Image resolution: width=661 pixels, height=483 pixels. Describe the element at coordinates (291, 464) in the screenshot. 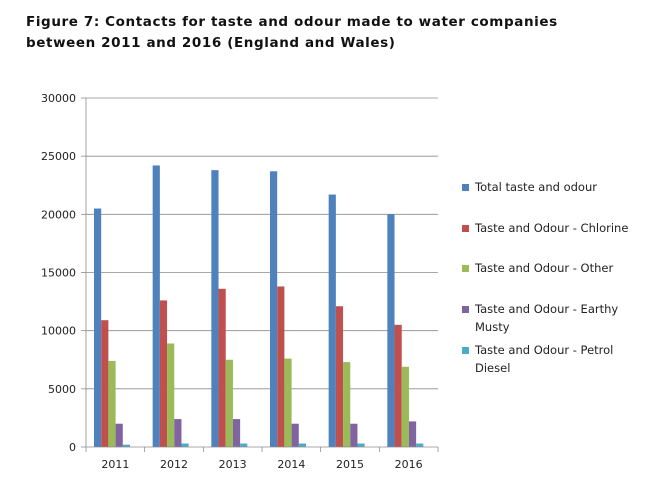

I see `x-tick-label: 2014` at that location.